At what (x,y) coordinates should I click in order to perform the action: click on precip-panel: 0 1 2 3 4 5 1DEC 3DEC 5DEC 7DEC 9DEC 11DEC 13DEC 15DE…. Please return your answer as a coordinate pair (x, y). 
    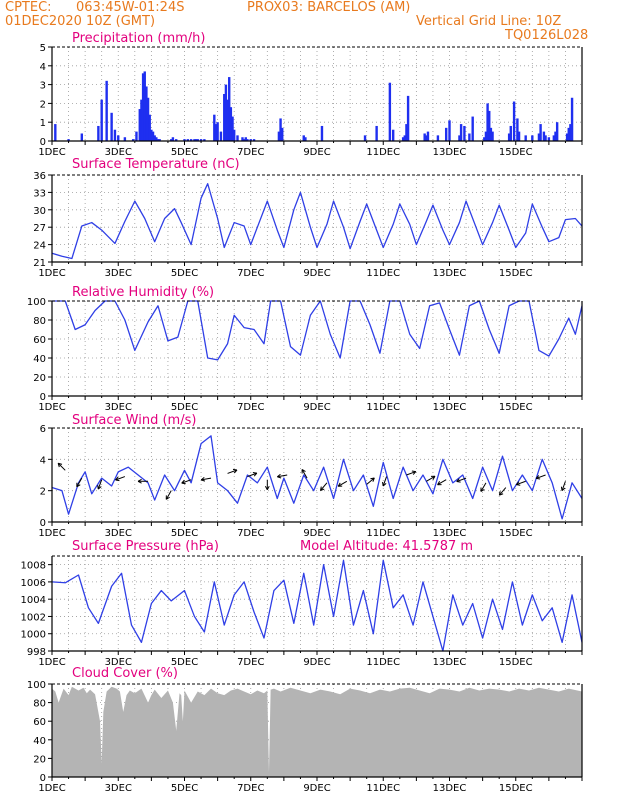
    Looking at the image, I should click on (310, 94).